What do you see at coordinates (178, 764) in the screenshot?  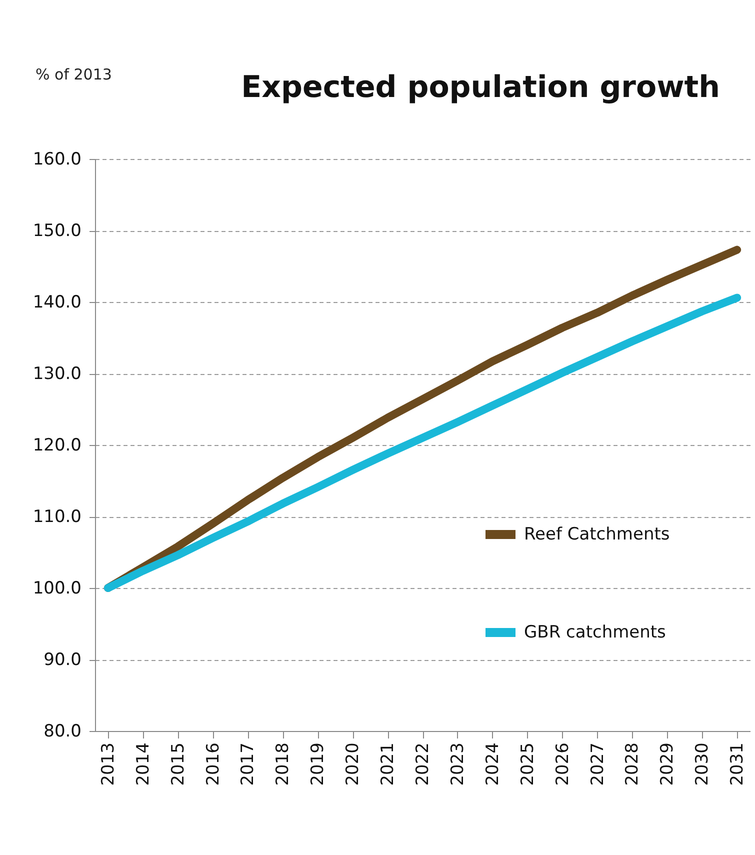 I see `x-tick-label: 2015` at bounding box center [178, 764].